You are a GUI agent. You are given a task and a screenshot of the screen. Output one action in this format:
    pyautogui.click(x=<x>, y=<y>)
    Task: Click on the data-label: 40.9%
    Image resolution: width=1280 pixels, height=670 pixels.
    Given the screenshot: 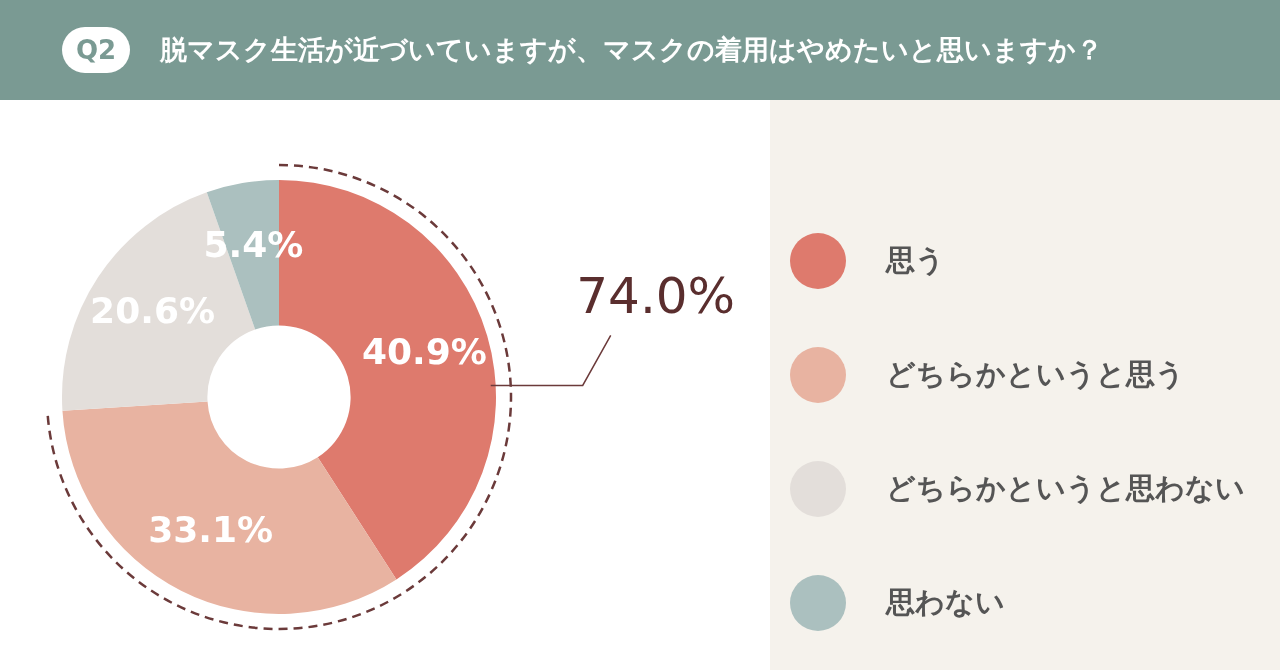 What is the action you would take?
    pyautogui.click(x=424, y=351)
    